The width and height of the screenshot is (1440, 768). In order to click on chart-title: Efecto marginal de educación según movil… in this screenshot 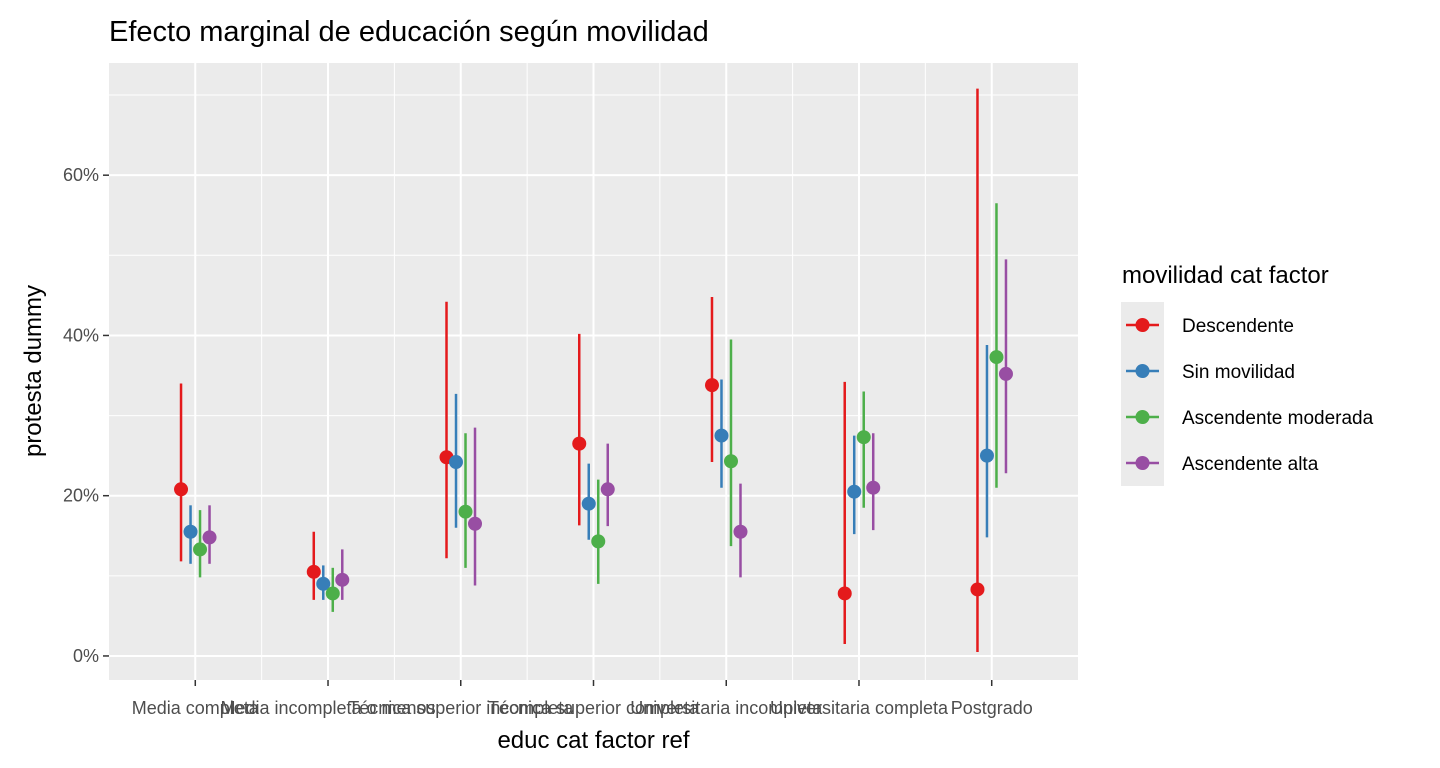, I will do `click(409, 32)`.